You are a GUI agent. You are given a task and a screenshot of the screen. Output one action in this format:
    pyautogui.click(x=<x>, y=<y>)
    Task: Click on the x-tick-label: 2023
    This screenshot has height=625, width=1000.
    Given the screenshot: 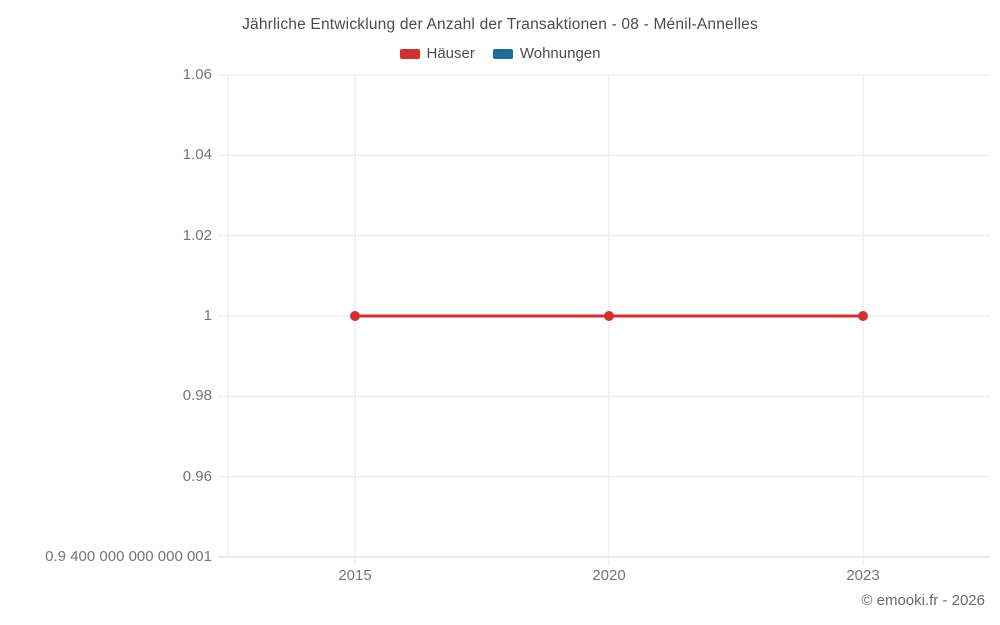 What is the action you would take?
    pyautogui.click(x=863, y=575)
    